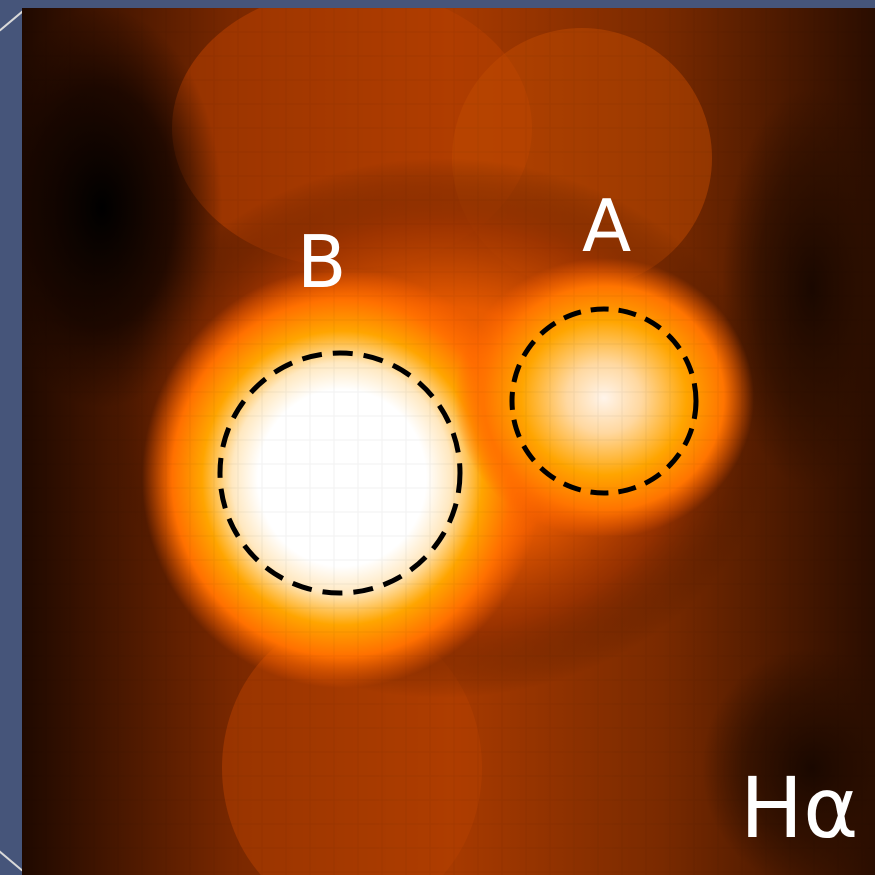 Image resolution: width=875 pixels, height=875 pixels. I want to click on band-label: Hα, so click(799, 808).